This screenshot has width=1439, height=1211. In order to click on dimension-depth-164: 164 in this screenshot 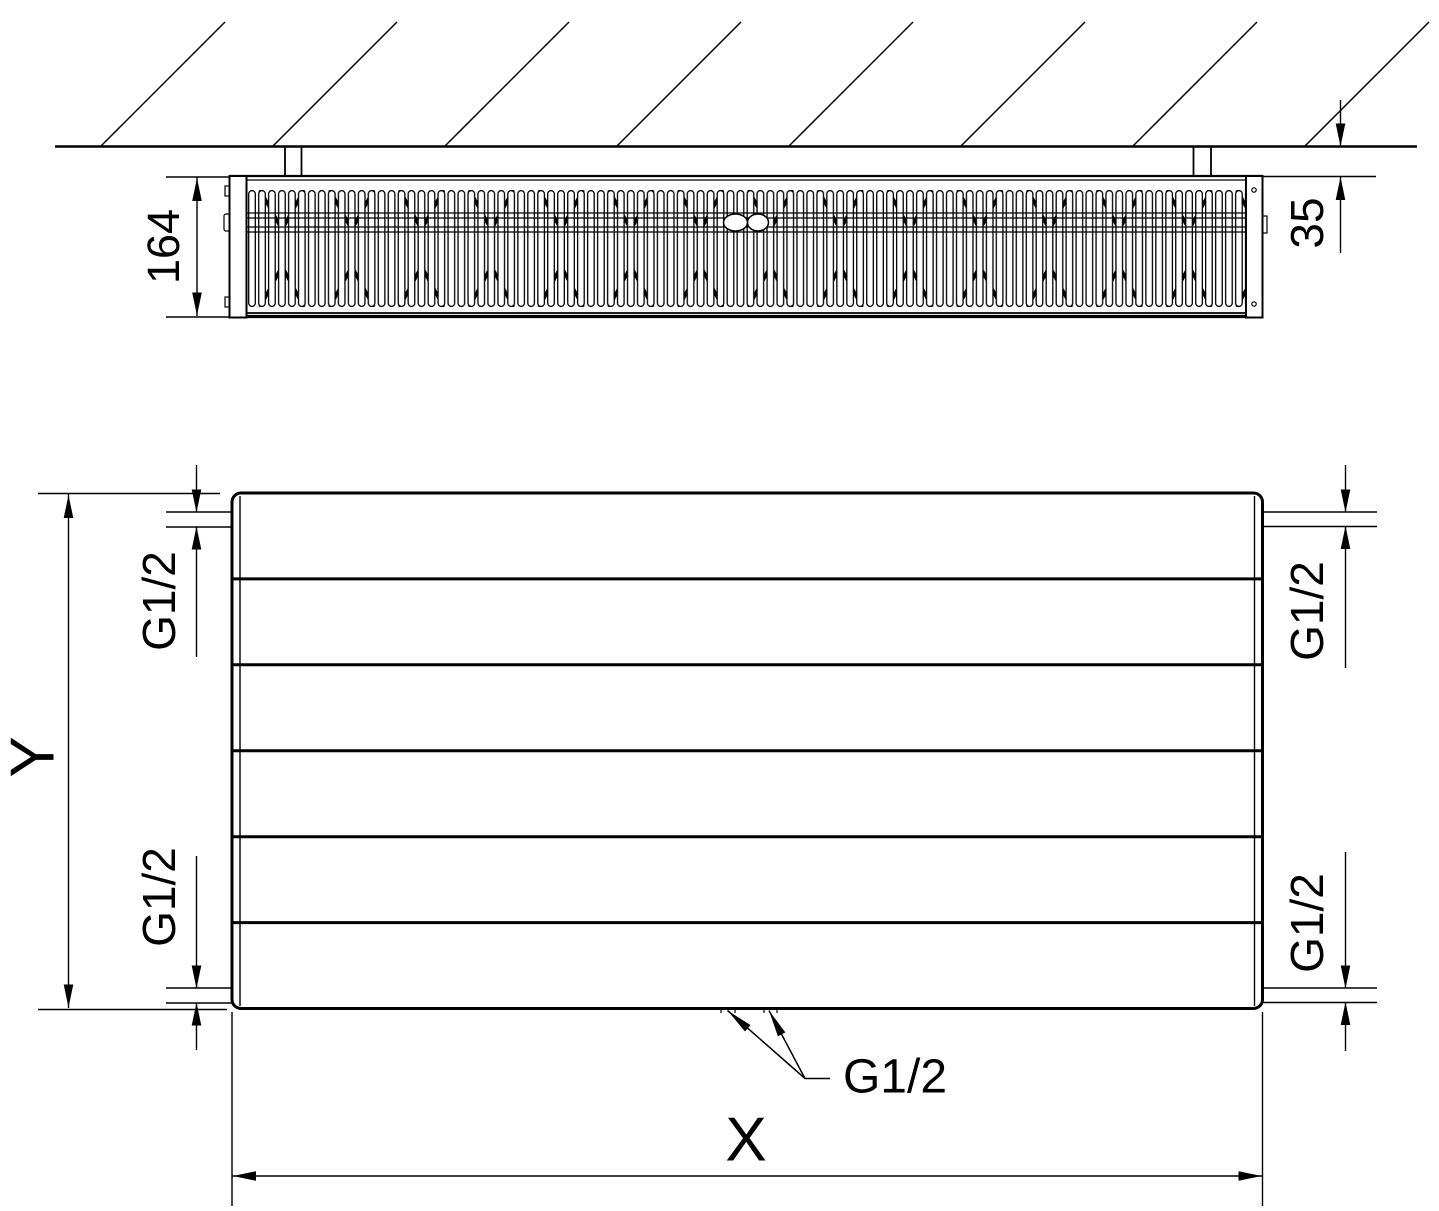, I will do `click(183, 247)`.